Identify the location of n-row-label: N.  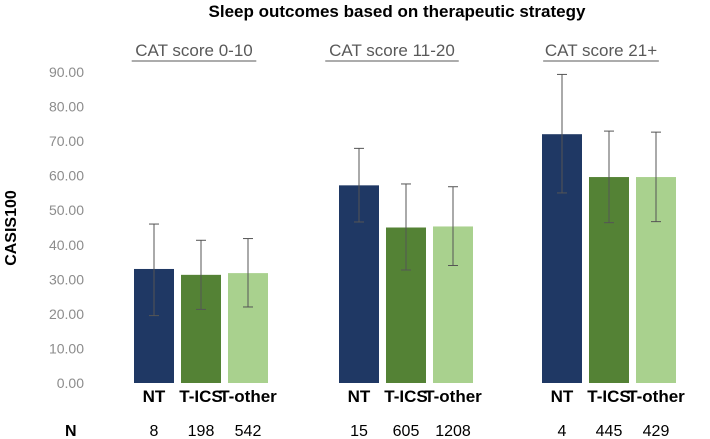
(71, 431).